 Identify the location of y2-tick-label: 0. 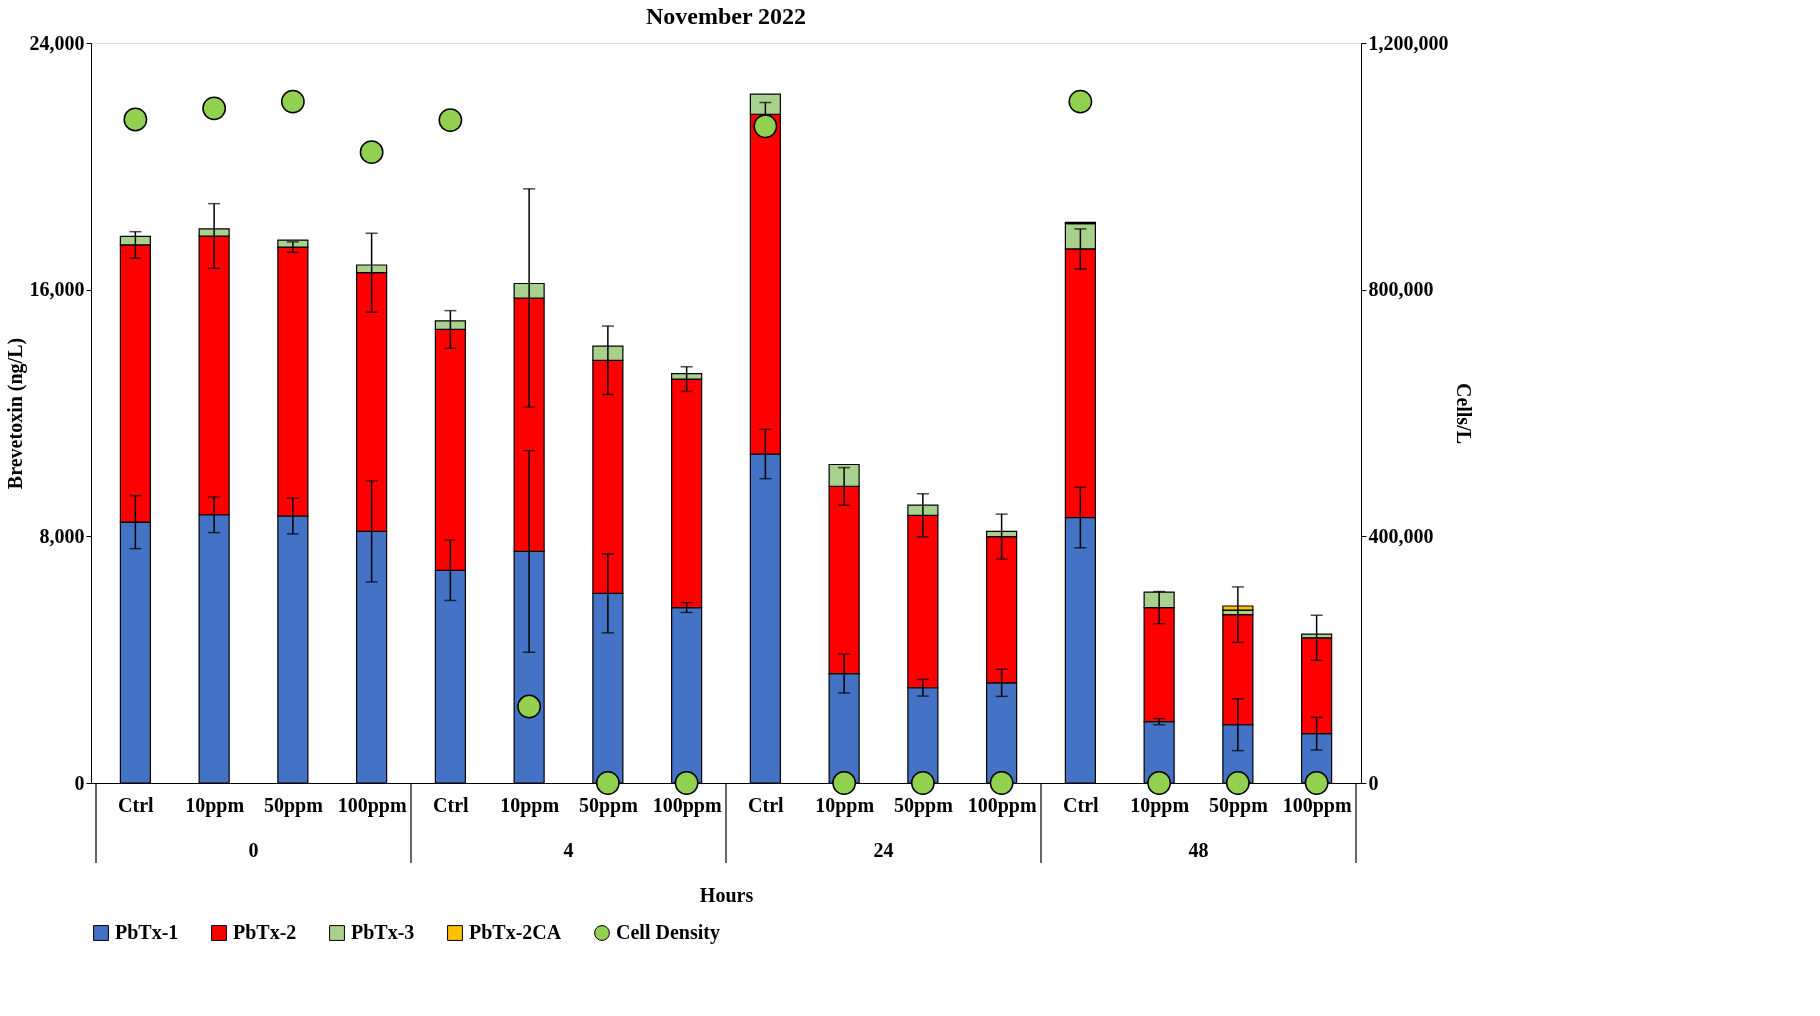
(1373, 782).